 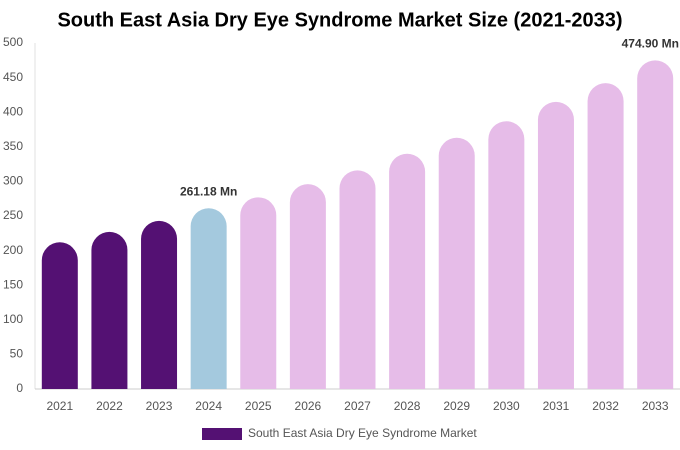 What do you see at coordinates (308, 406) in the screenshot?
I see `x-tick-label: 2026` at bounding box center [308, 406].